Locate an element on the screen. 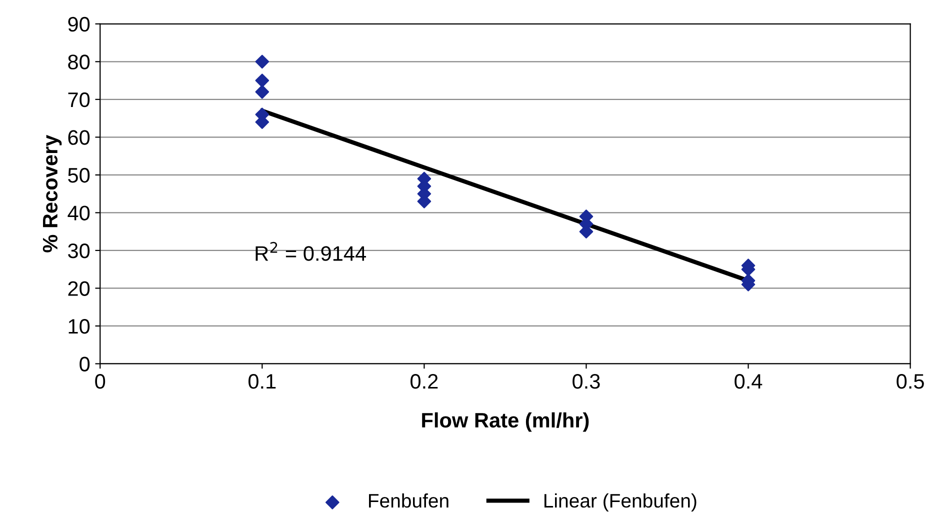 The height and width of the screenshot is (531, 927). x-tick-label: 0 is located at coordinates (100, 381).